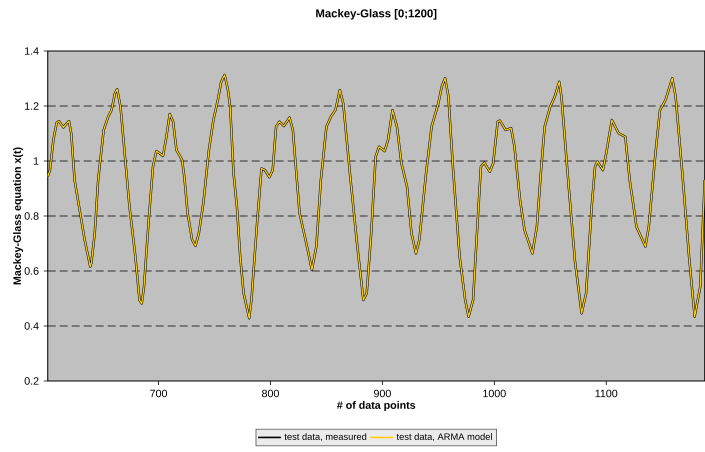  What do you see at coordinates (376, 406) in the screenshot?
I see `x-axis-title: # of data points` at bounding box center [376, 406].